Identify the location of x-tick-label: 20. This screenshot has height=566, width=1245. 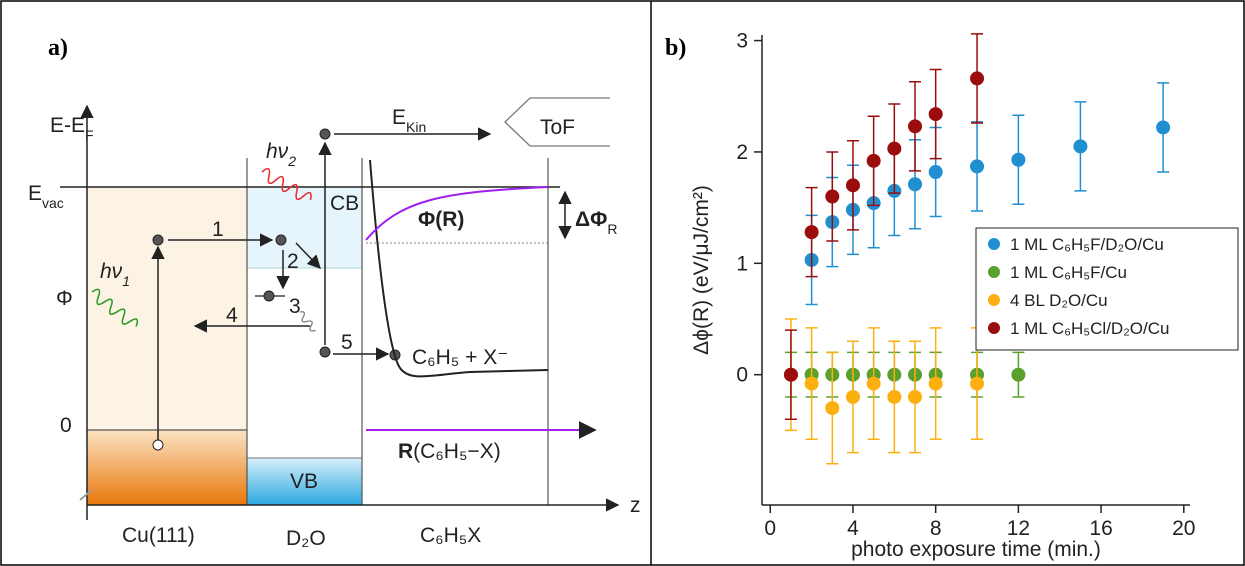
(1183, 528).